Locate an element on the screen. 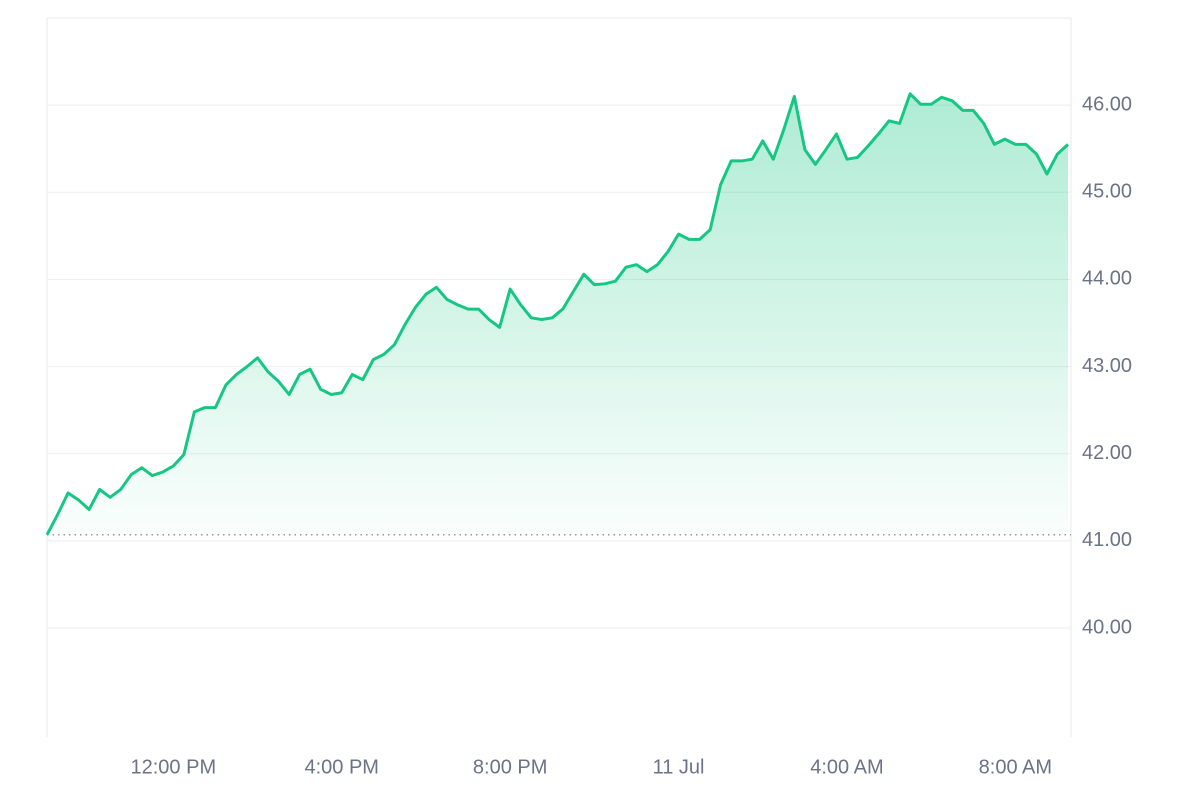  y-tick-label: 42.00 is located at coordinates (1107, 453).